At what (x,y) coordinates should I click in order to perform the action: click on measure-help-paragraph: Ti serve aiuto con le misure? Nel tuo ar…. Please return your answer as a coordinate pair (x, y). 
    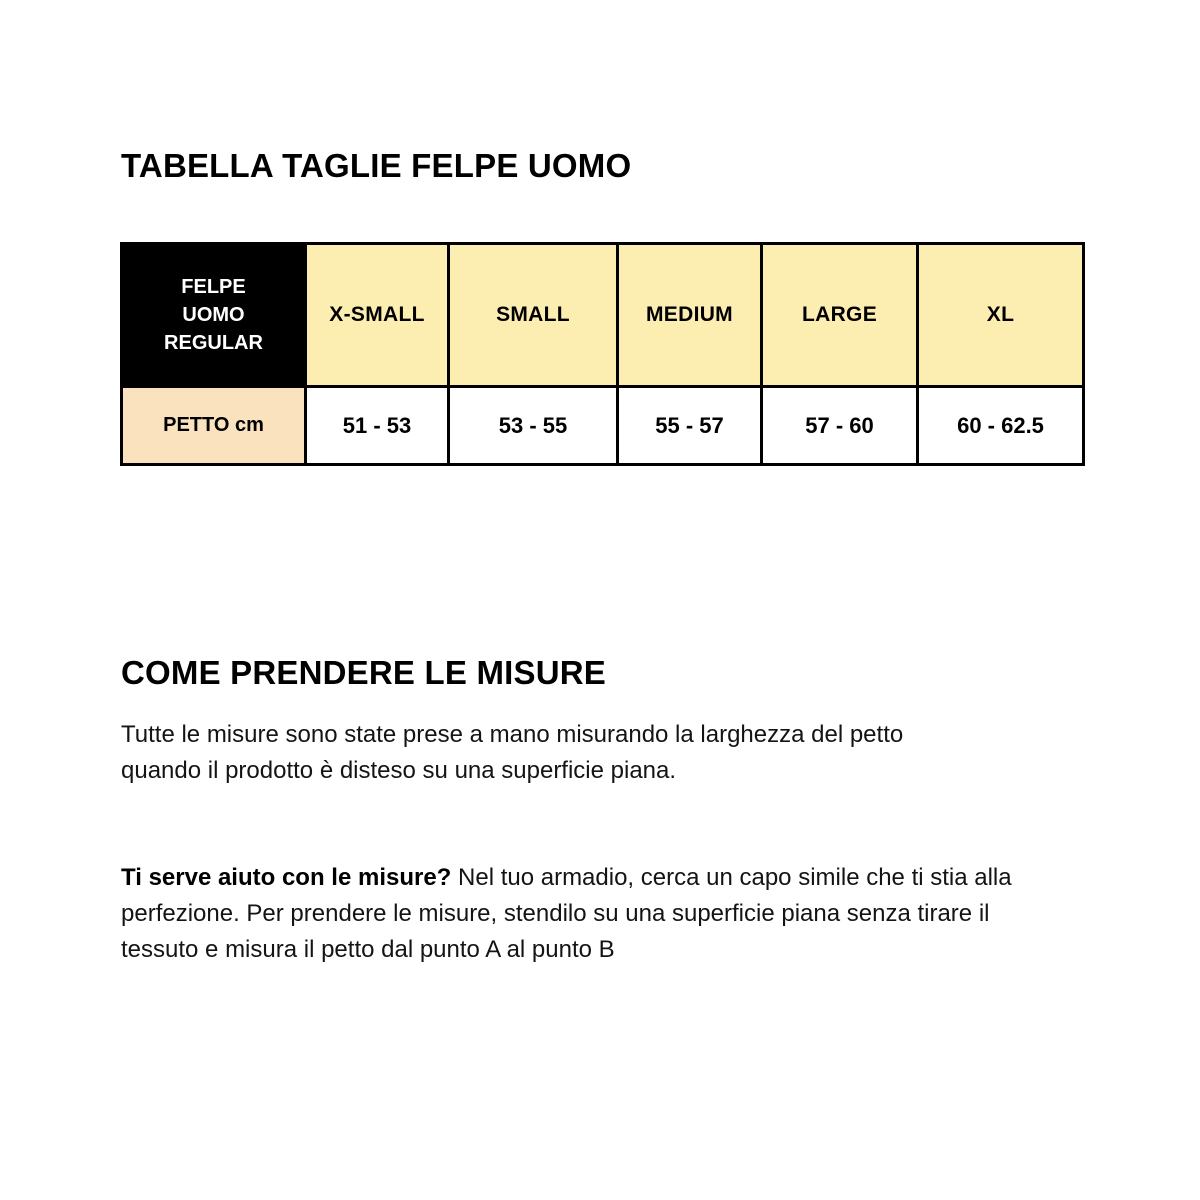
    Looking at the image, I should click on (621, 914).